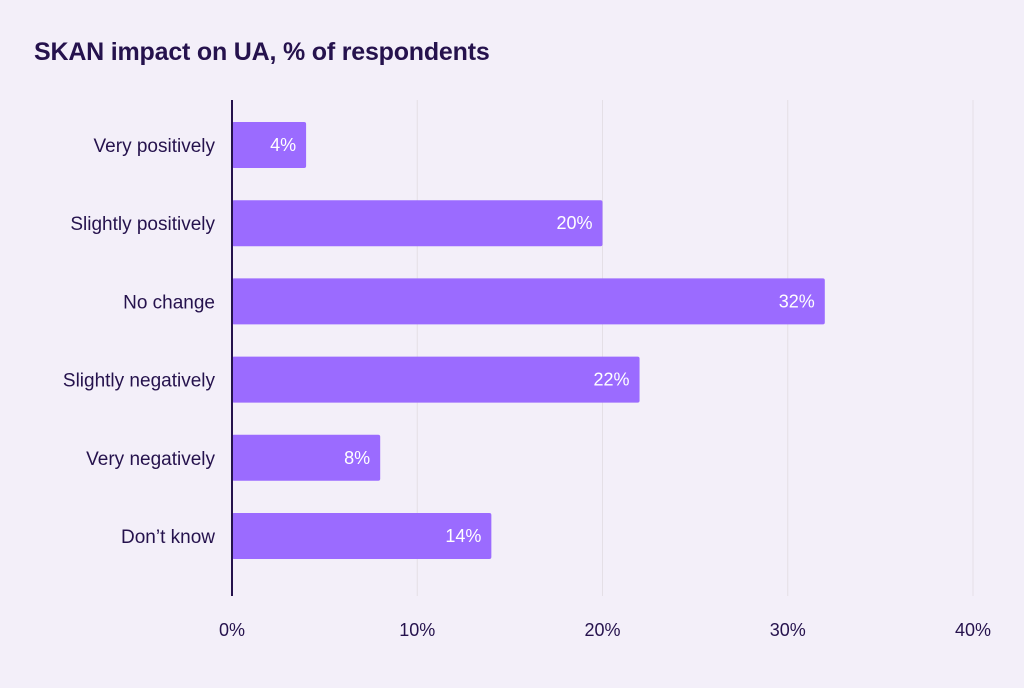 Image resolution: width=1024 pixels, height=688 pixels. What do you see at coordinates (283, 145) in the screenshot?
I see `value-label: 4%` at bounding box center [283, 145].